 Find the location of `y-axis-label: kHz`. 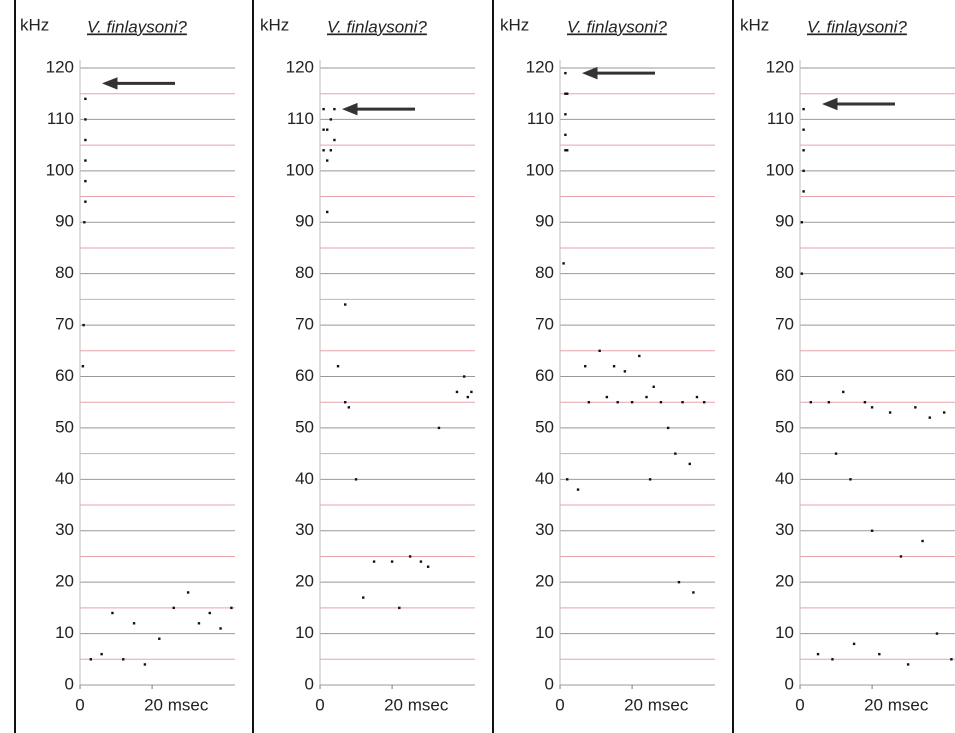

y-axis-label: kHz is located at coordinates (754, 24).